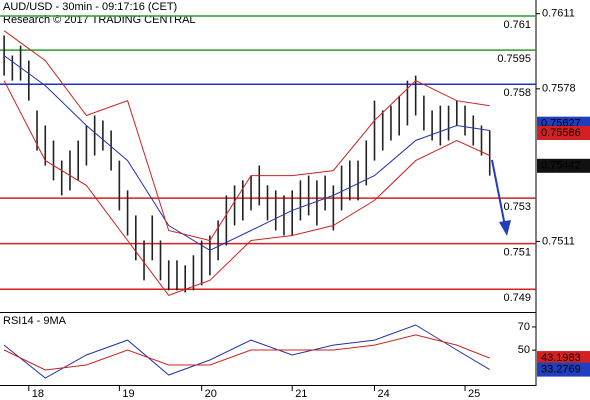 This screenshot has height=400, width=590. What do you see at coordinates (211, 394) in the screenshot?
I see `x-tick-label: 20` at bounding box center [211, 394].